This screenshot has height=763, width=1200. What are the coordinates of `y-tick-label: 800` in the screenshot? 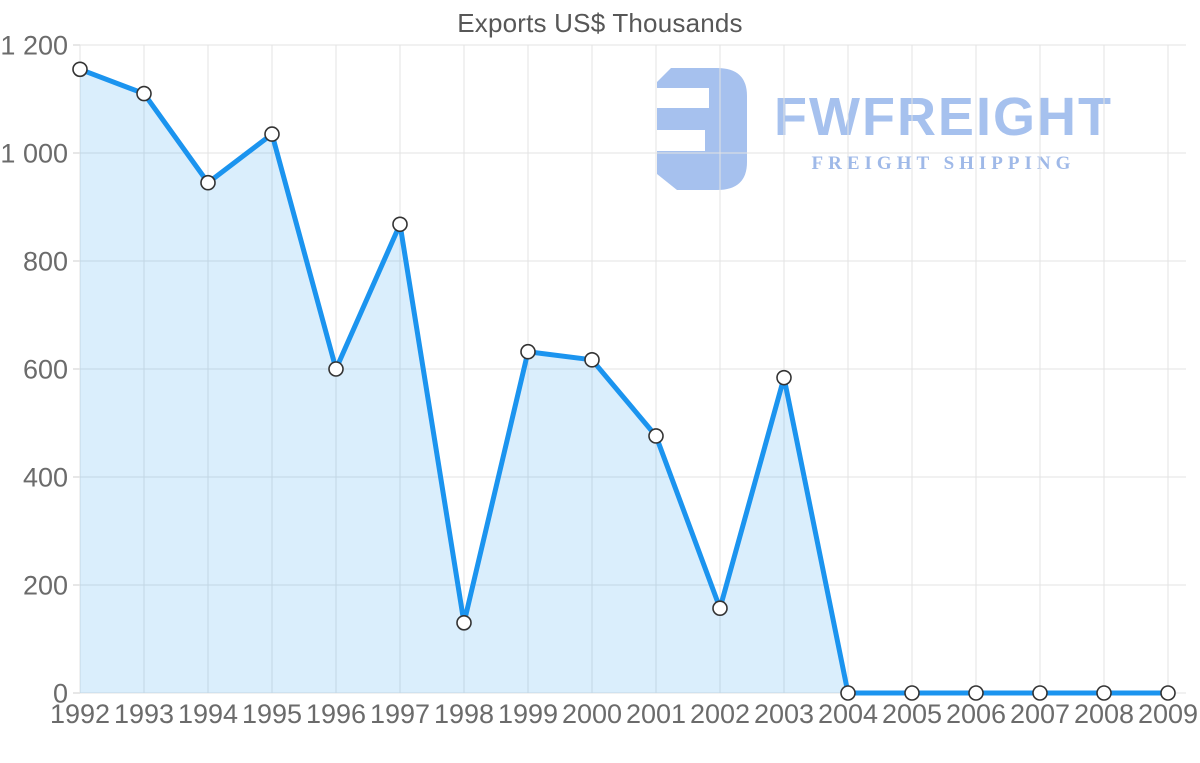 It's located at (45, 261).